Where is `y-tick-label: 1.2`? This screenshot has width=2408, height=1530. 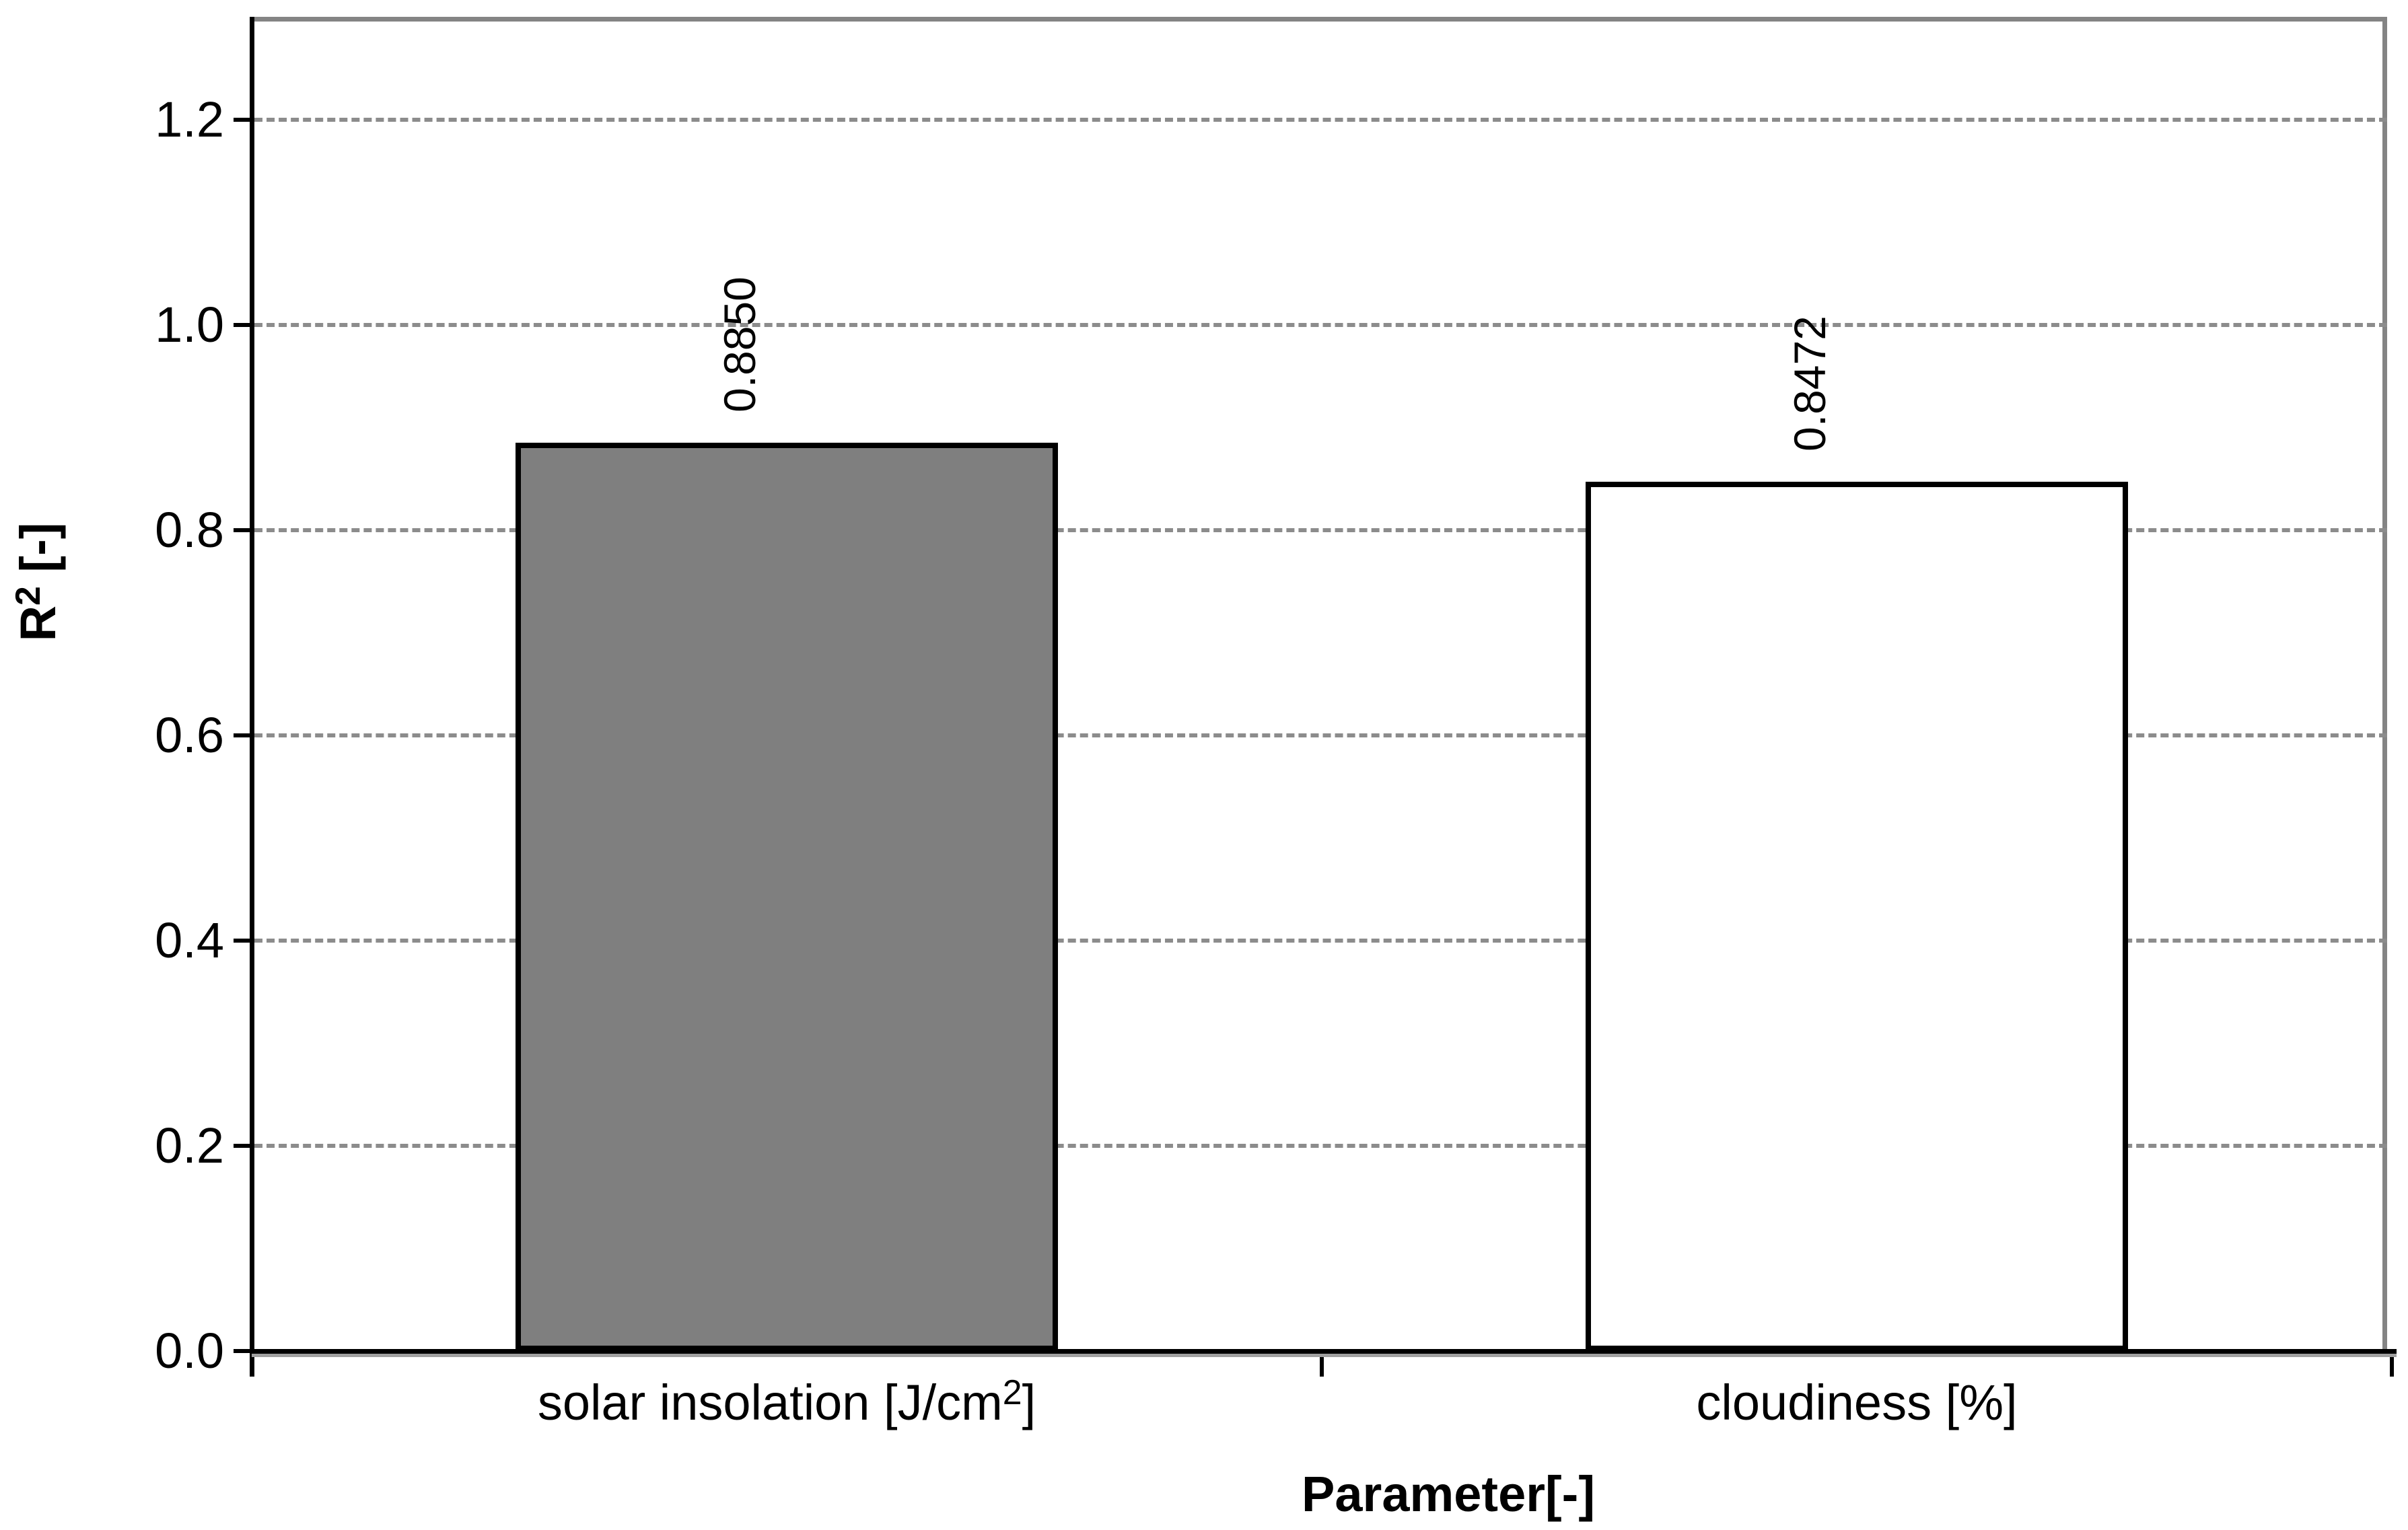 y-tick-label: 1.2 is located at coordinates (189, 119).